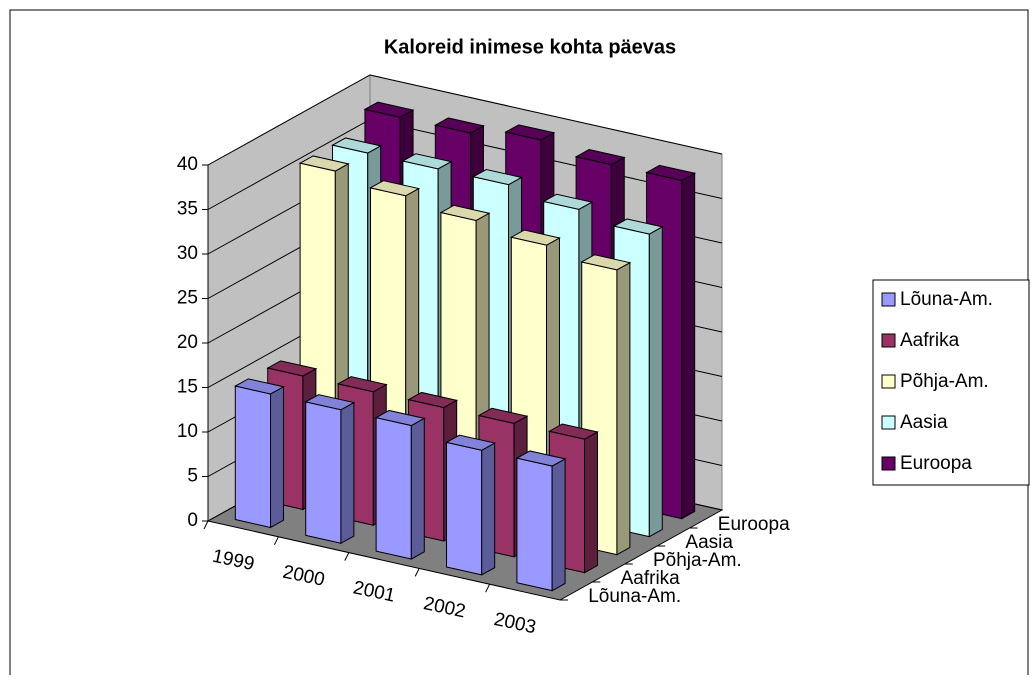  Describe the element at coordinates (187, 387) in the screenshot. I see `y-tick-label: 15` at that location.